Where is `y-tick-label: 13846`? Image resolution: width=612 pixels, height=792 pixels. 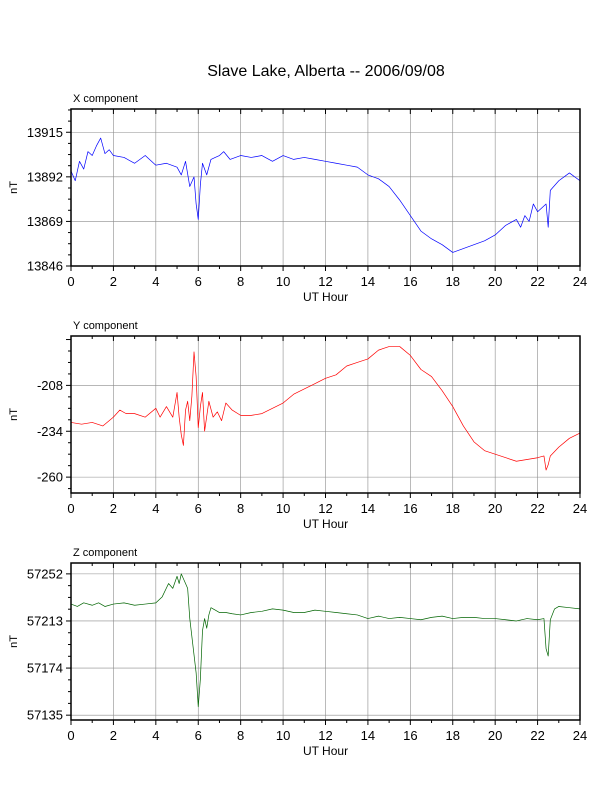
y-tick-label: 13846 is located at coordinates (45, 266).